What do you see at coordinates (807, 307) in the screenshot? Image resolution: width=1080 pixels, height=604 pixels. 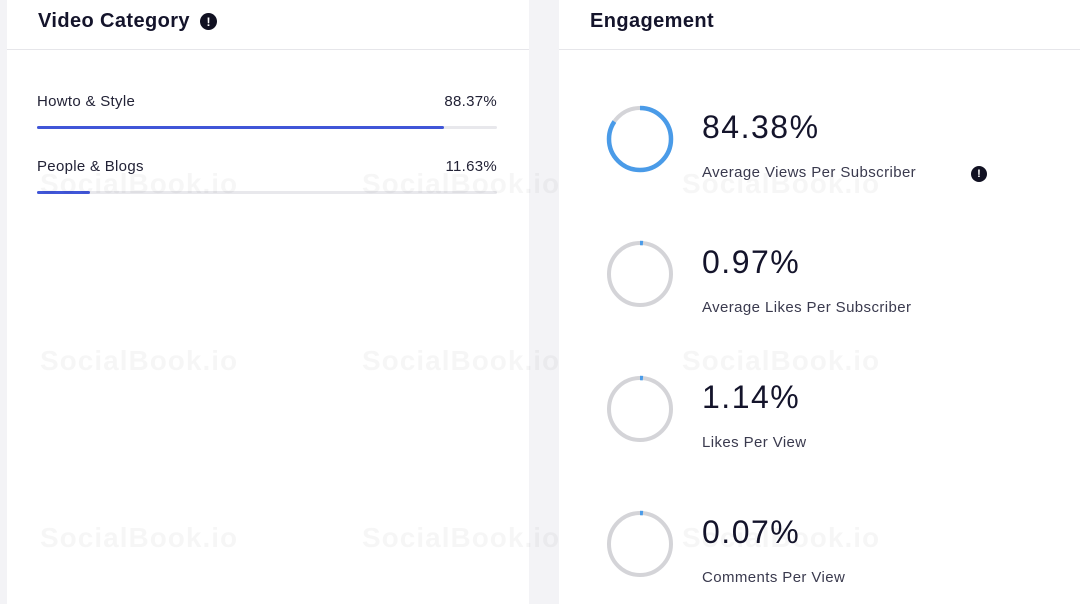 I see `metric-label: Average Likes Per Subscriber` at bounding box center [807, 307].